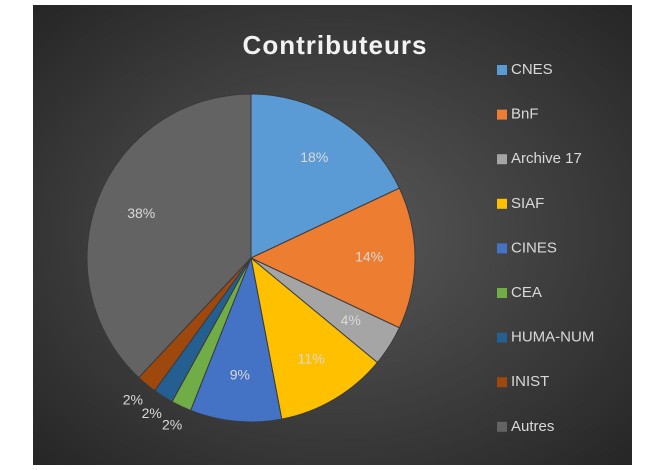 Image resolution: width=664 pixels, height=470 pixels. What do you see at coordinates (532, 426) in the screenshot?
I see `legend-label: Autres` at bounding box center [532, 426].